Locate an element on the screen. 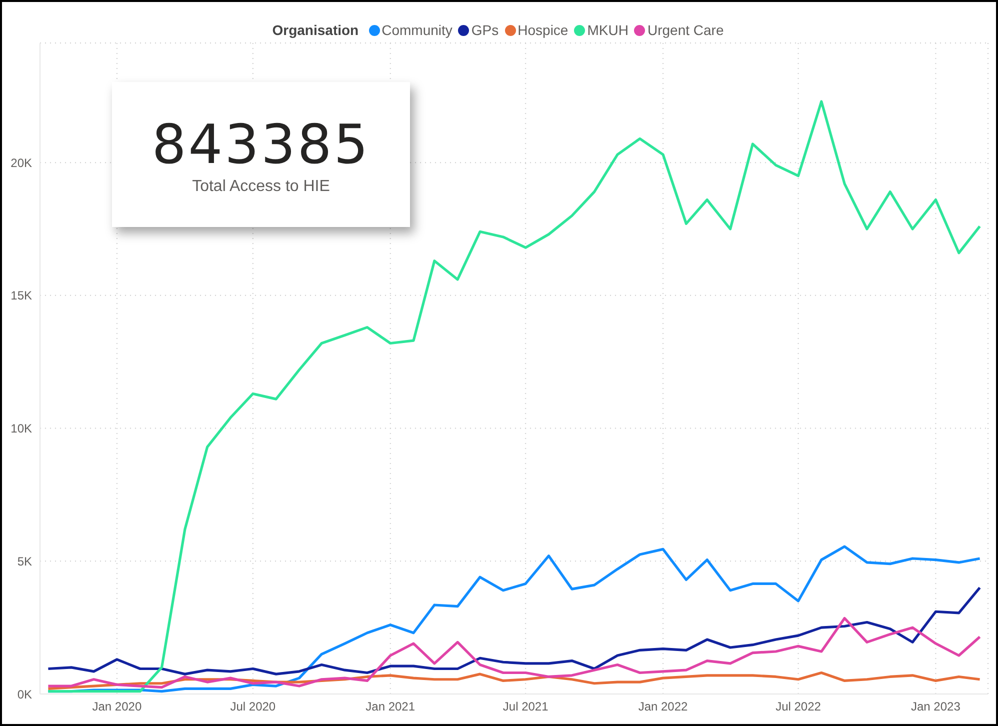 This screenshot has width=998, height=726. x-tick-label: Jul 2021 is located at coordinates (525, 707).